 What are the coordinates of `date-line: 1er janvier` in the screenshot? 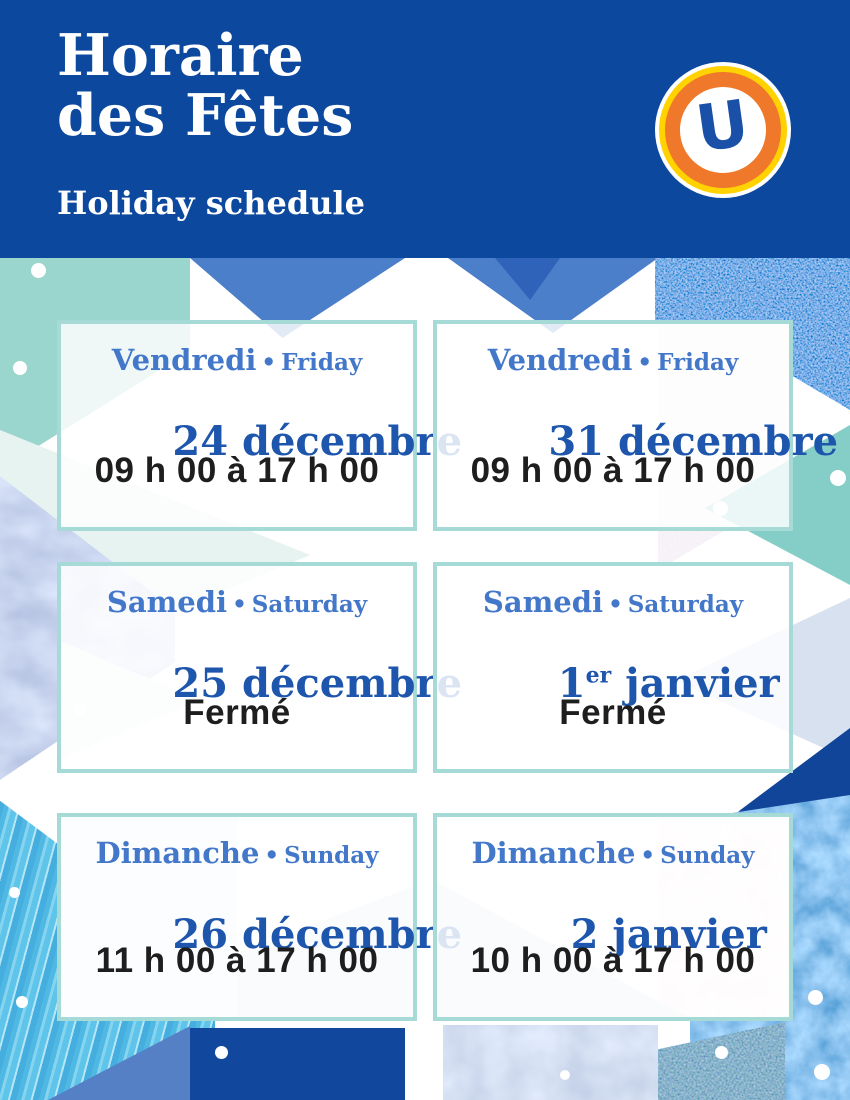 It's located at (613, 684).